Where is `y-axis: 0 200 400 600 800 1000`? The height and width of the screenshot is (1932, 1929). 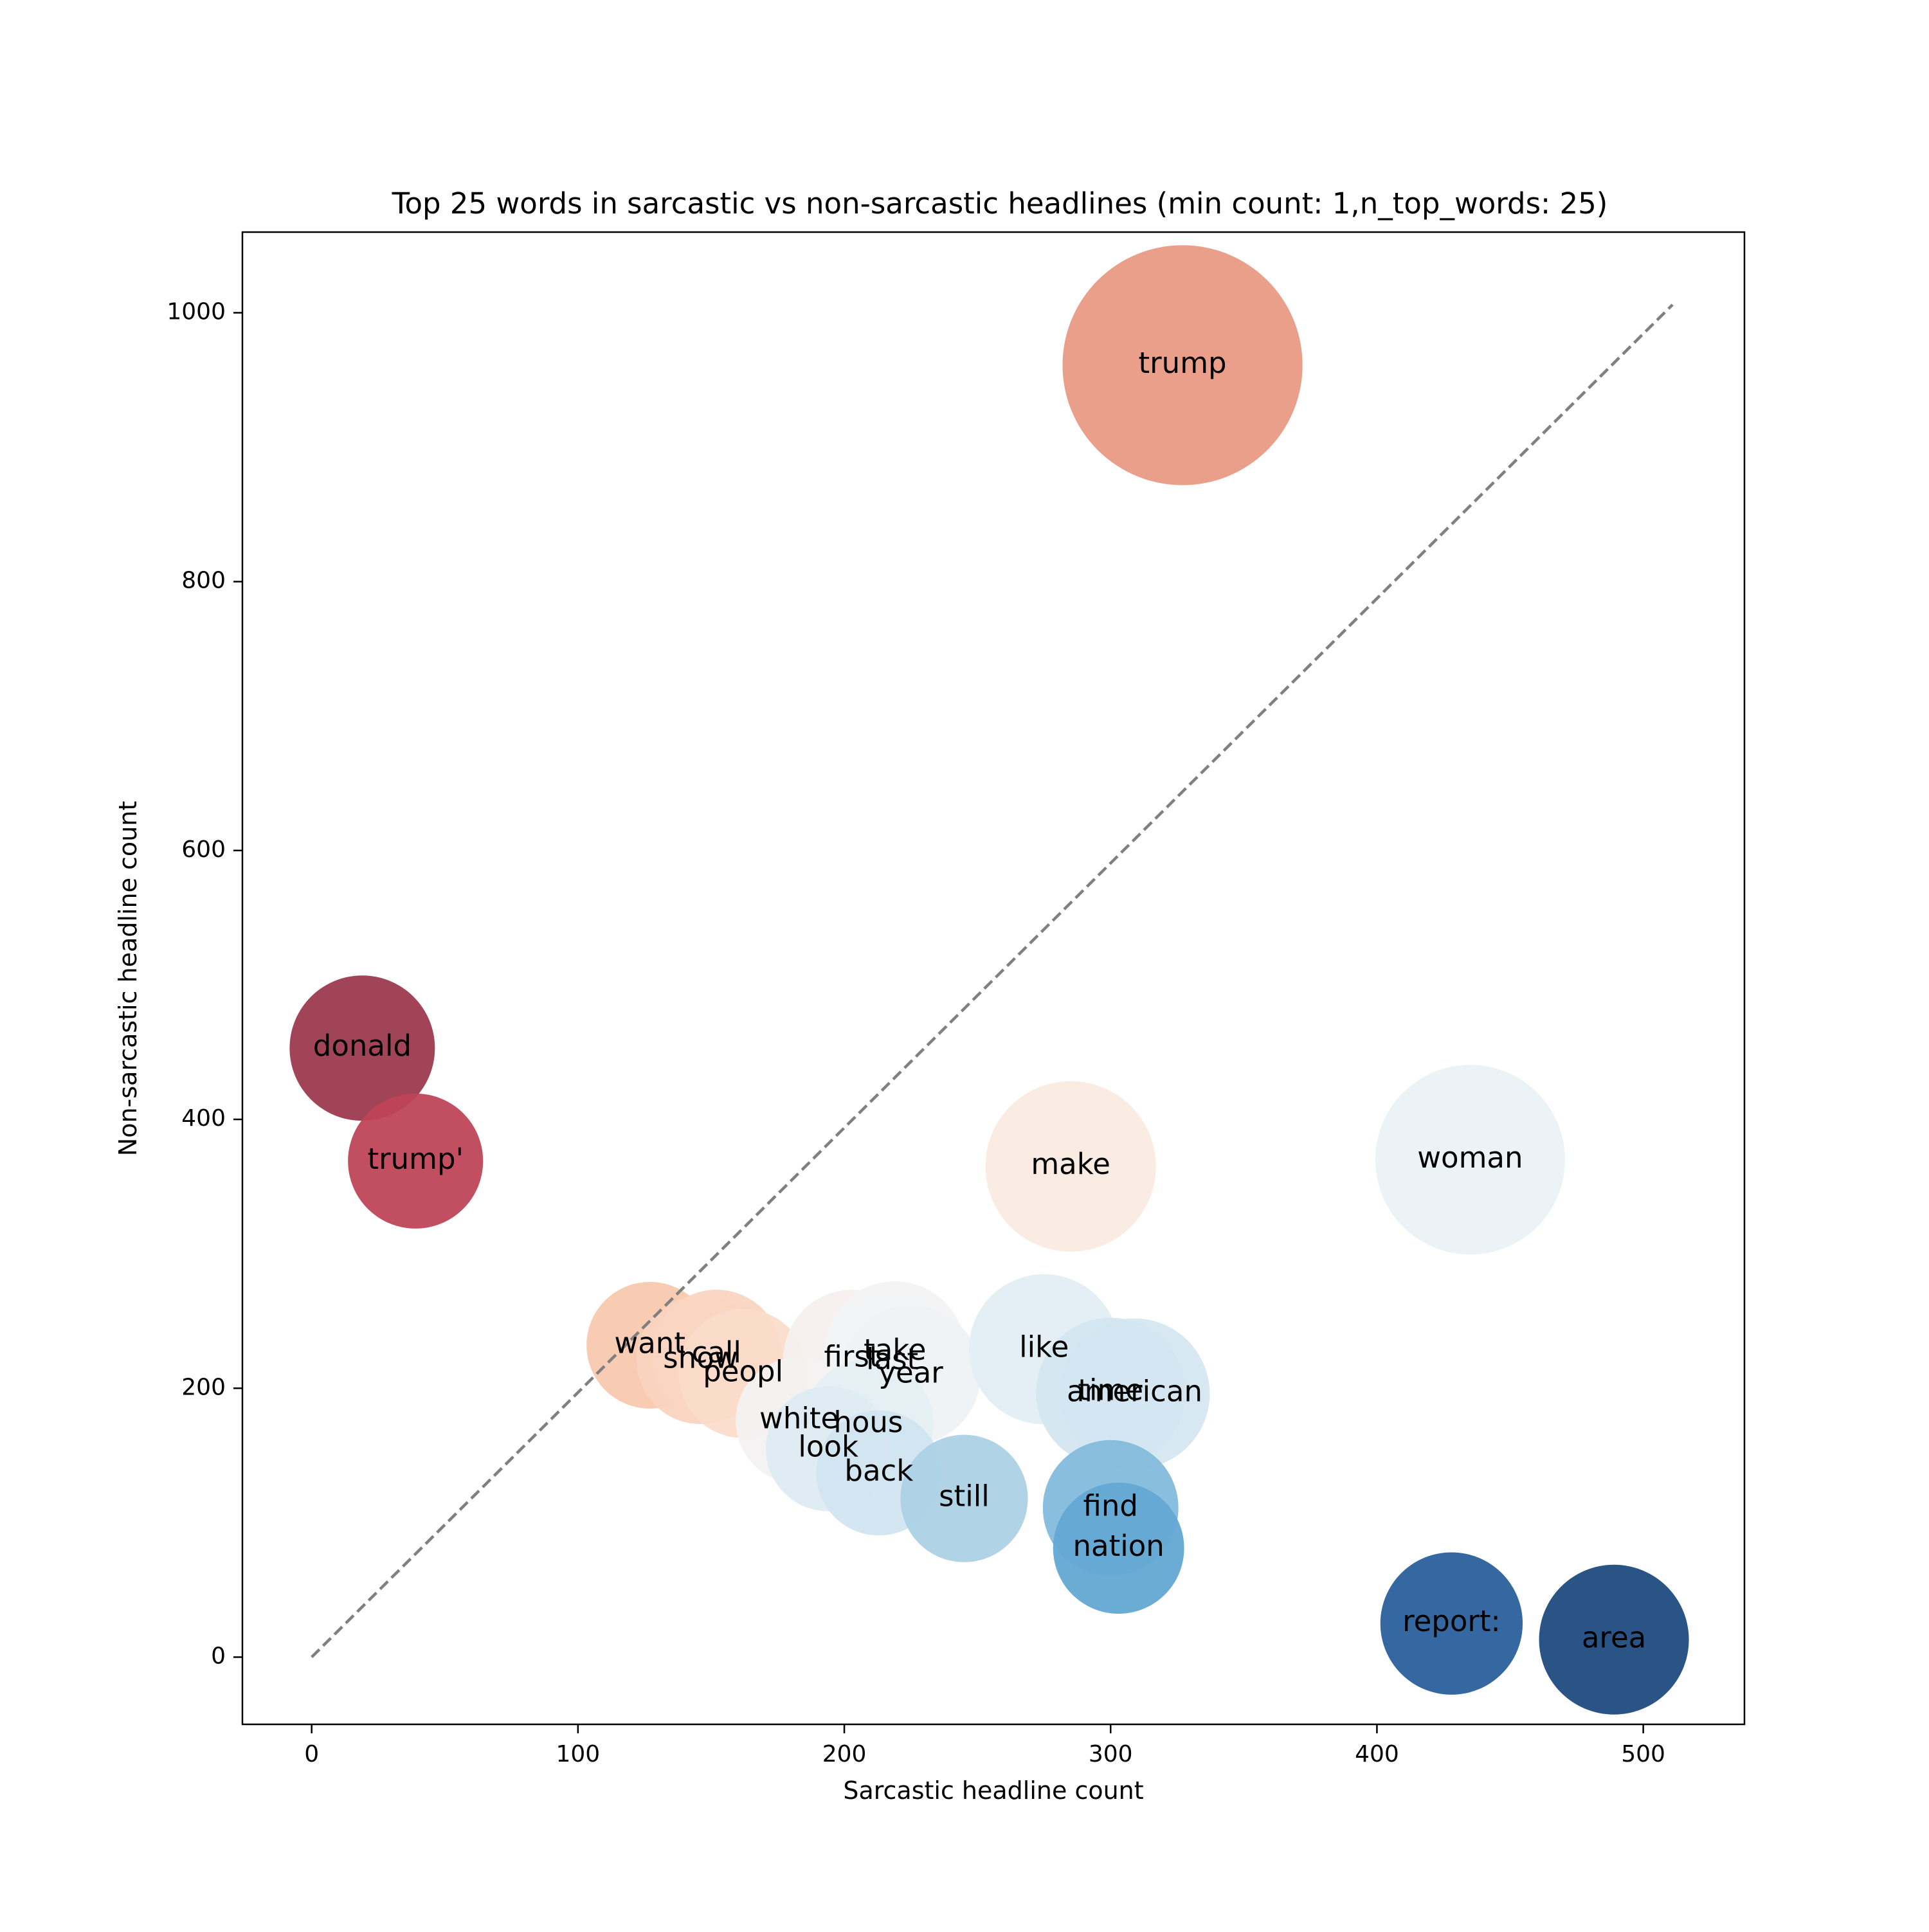
y-axis: 0 200 400 600 800 1000 is located at coordinates (204, 984).